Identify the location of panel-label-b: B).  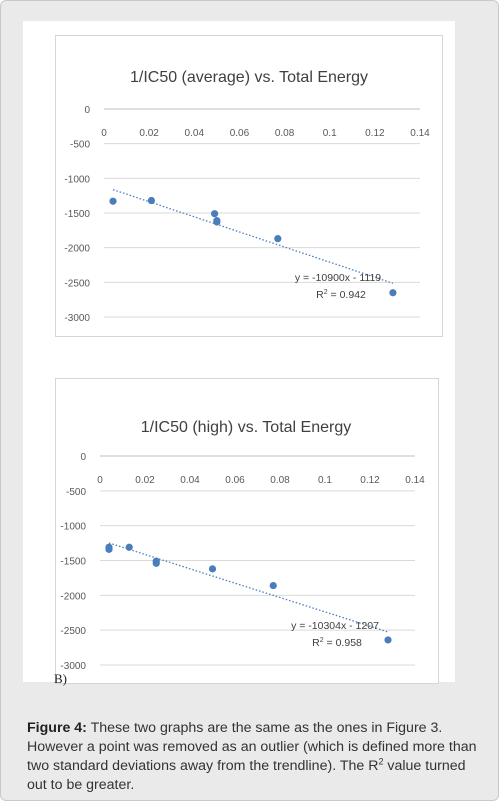
(60, 678).